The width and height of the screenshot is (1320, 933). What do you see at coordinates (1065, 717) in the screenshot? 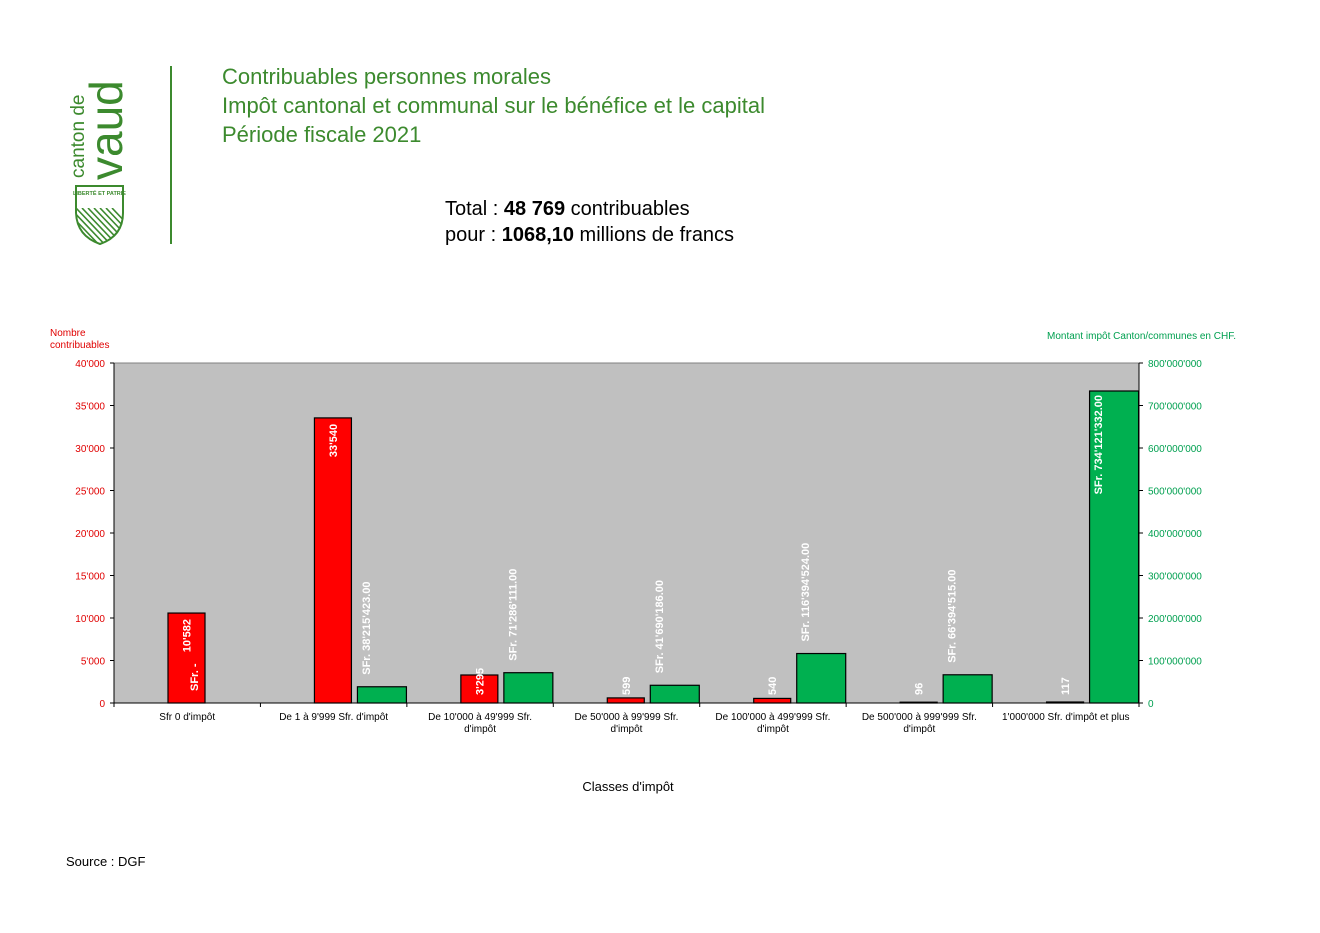
I see `x-category-label: 1'000'000 Sfr. d'impôt et plus` at bounding box center [1065, 717].